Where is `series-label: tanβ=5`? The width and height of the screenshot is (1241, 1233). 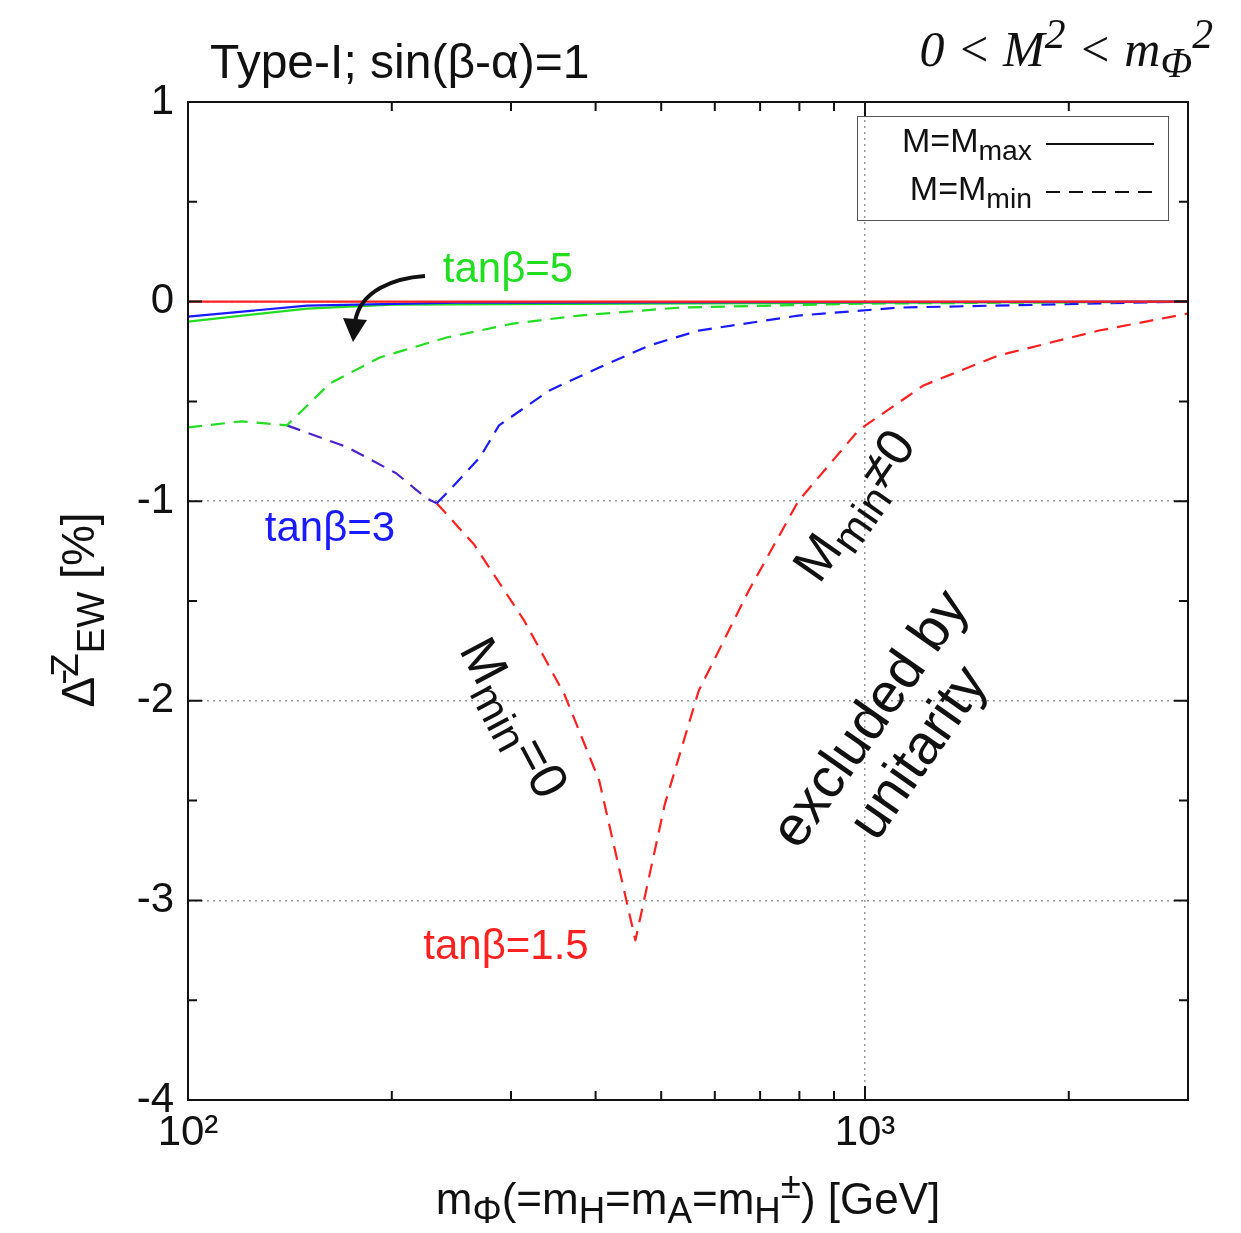
series-label: tanβ=5 is located at coordinates (508, 268).